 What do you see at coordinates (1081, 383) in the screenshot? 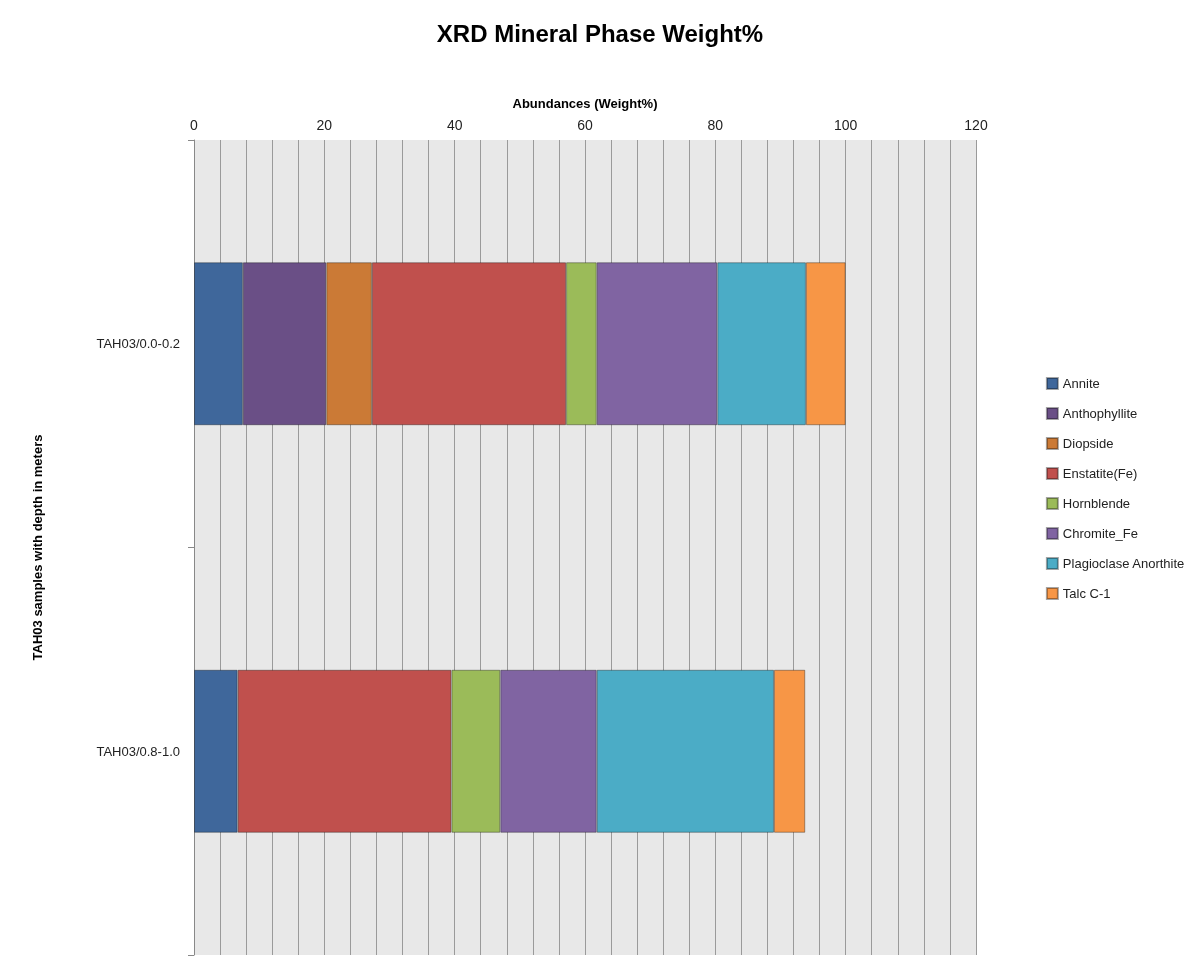
I see `legend-label: Annite` at bounding box center [1081, 383].